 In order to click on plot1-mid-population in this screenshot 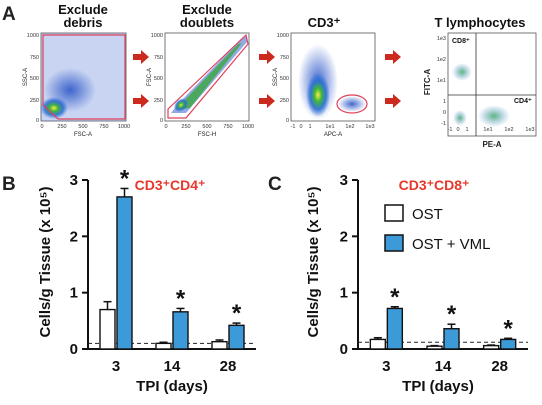, I will do `click(70, 90)`.